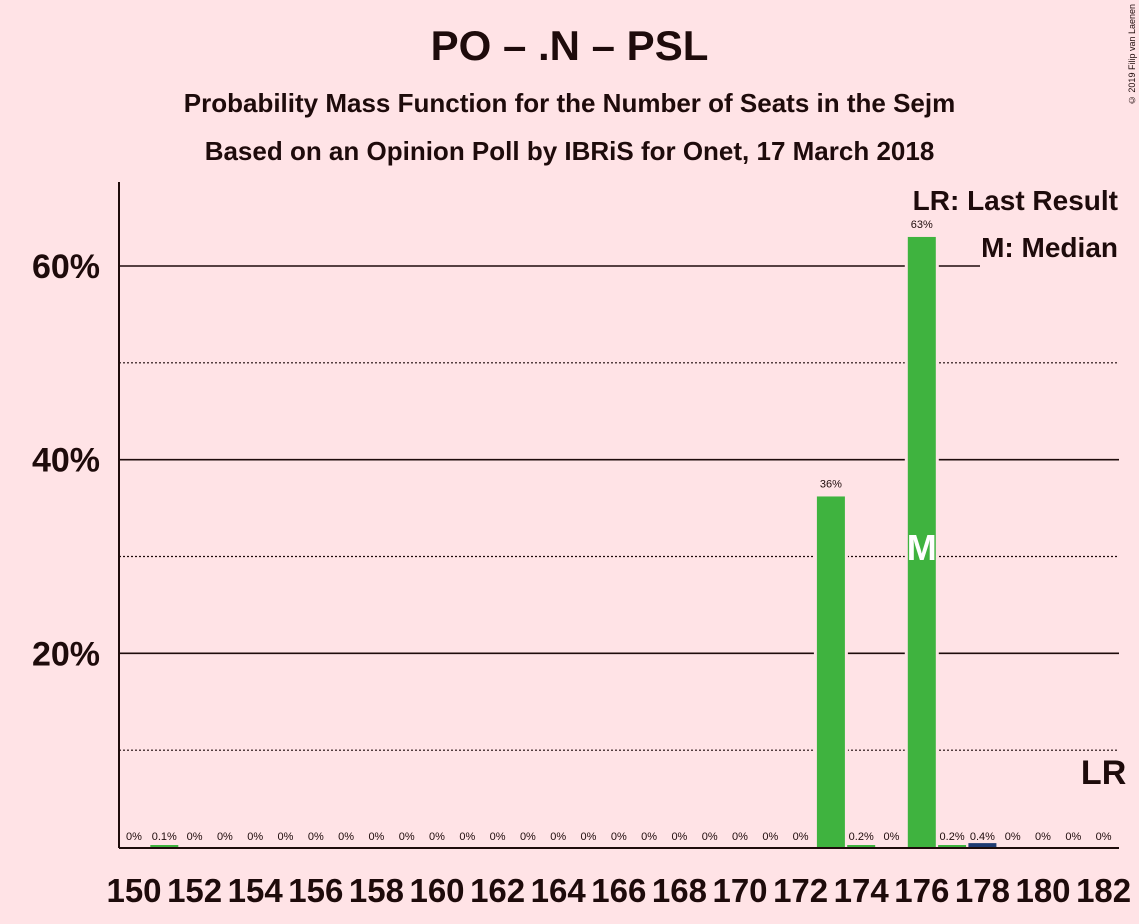 This screenshot has width=1139, height=924. Describe the element at coordinates (315, 890) in the screenshot. I see `x-tick-label: 156` at that location.